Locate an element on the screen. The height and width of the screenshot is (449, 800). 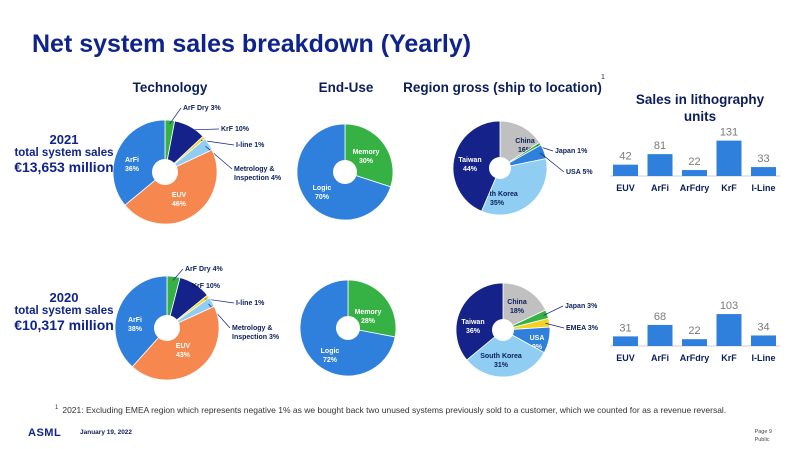
total-label-2021: total system sales is located at coordinates (64, 153).